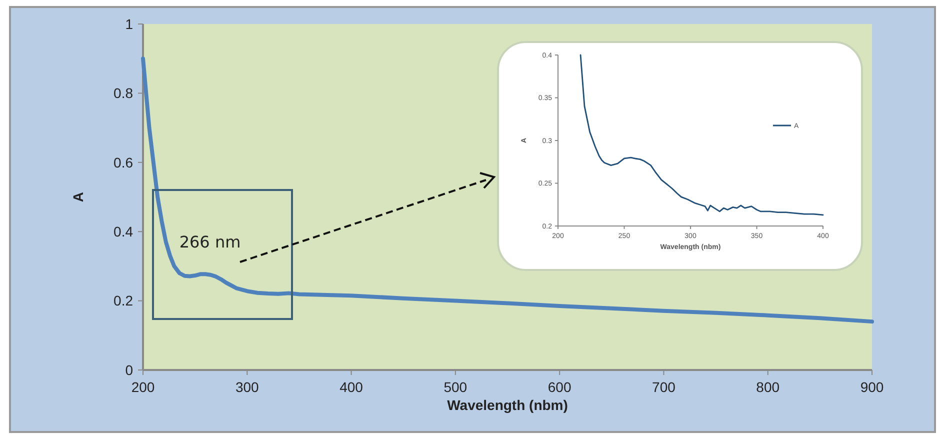  Describe the element at coordinates (352, 387) in the screenshot. I see `x-tick-label: 400` at that location.